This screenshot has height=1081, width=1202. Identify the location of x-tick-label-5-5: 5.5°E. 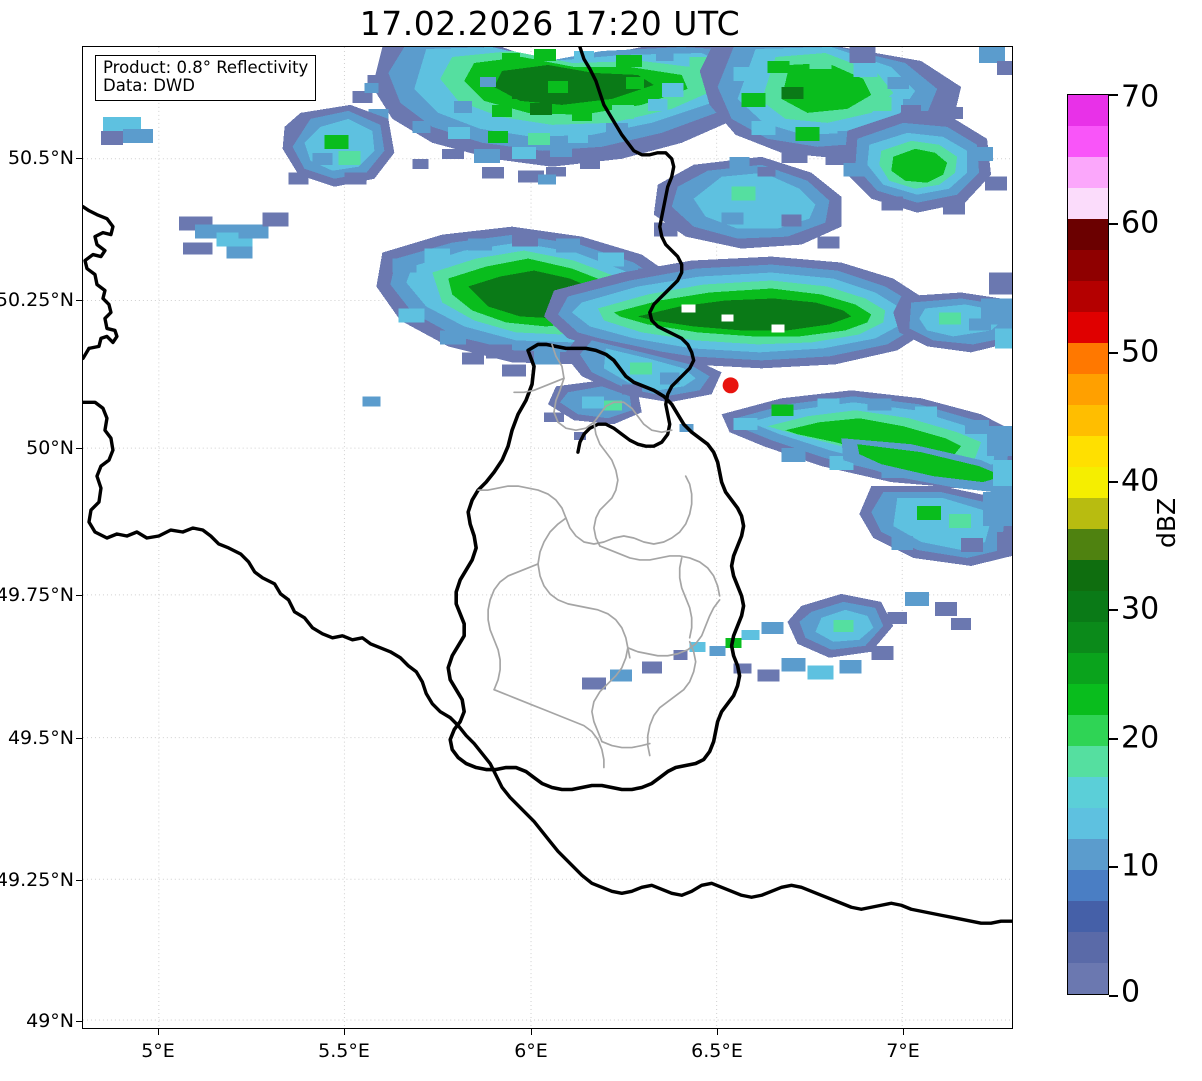
(344, 1051).